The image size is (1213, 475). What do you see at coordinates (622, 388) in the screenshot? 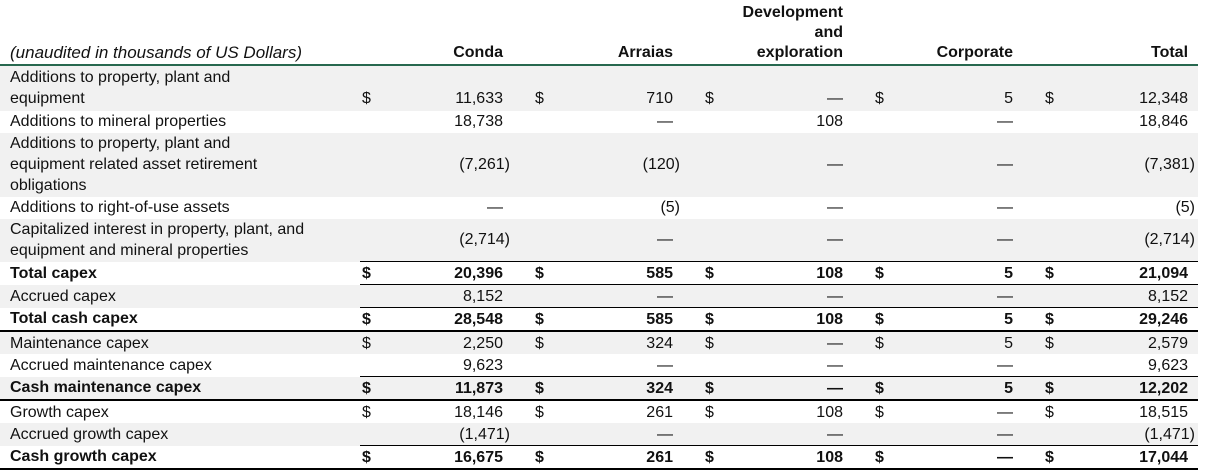
I see `cell-value: 324` at bounding box center [622, 388].